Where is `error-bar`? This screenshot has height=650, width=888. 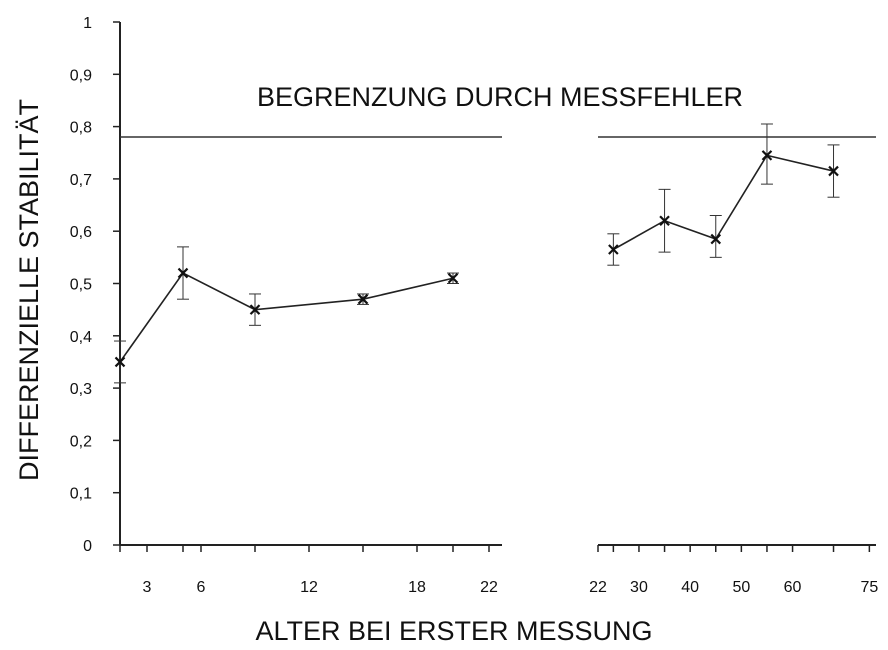 error-bar is located at coordinates (715, 236).